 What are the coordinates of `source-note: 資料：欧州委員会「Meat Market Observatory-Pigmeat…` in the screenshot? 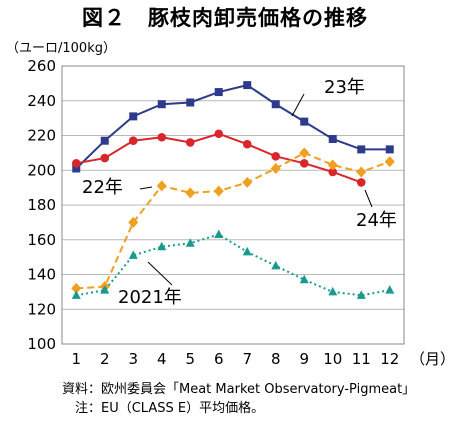 It's located at (239, 389).